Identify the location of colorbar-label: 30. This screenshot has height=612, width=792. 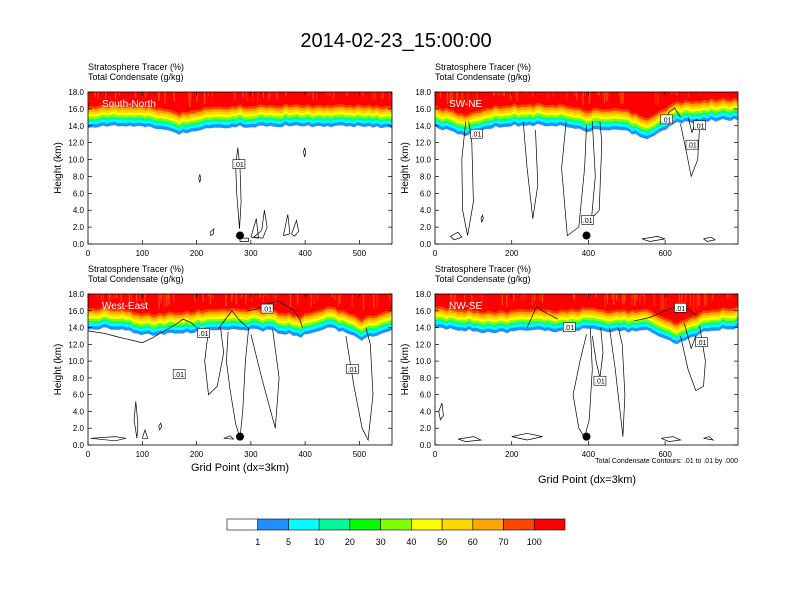
(381, 542).